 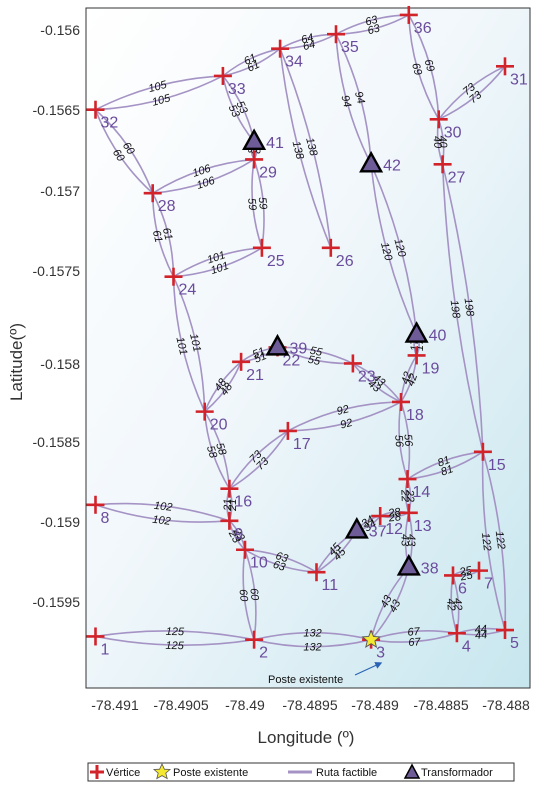 I want to click on vertex-label: 25, so click(x=276, y=261).